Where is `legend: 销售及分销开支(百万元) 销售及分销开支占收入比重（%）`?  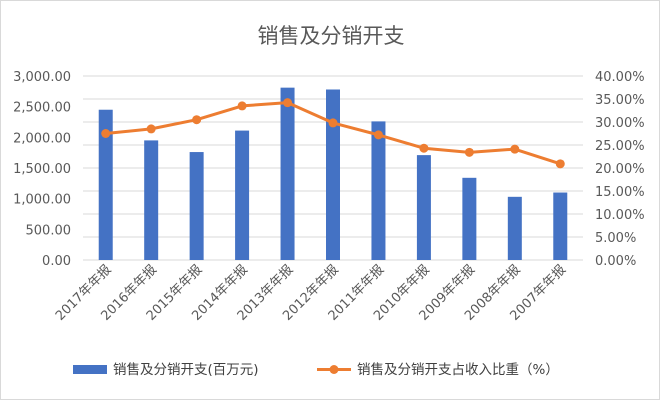 legend: 销售及分销开支(百万元) 销售及分销开支占收入比重（%） is located at coordinates (316, 370).